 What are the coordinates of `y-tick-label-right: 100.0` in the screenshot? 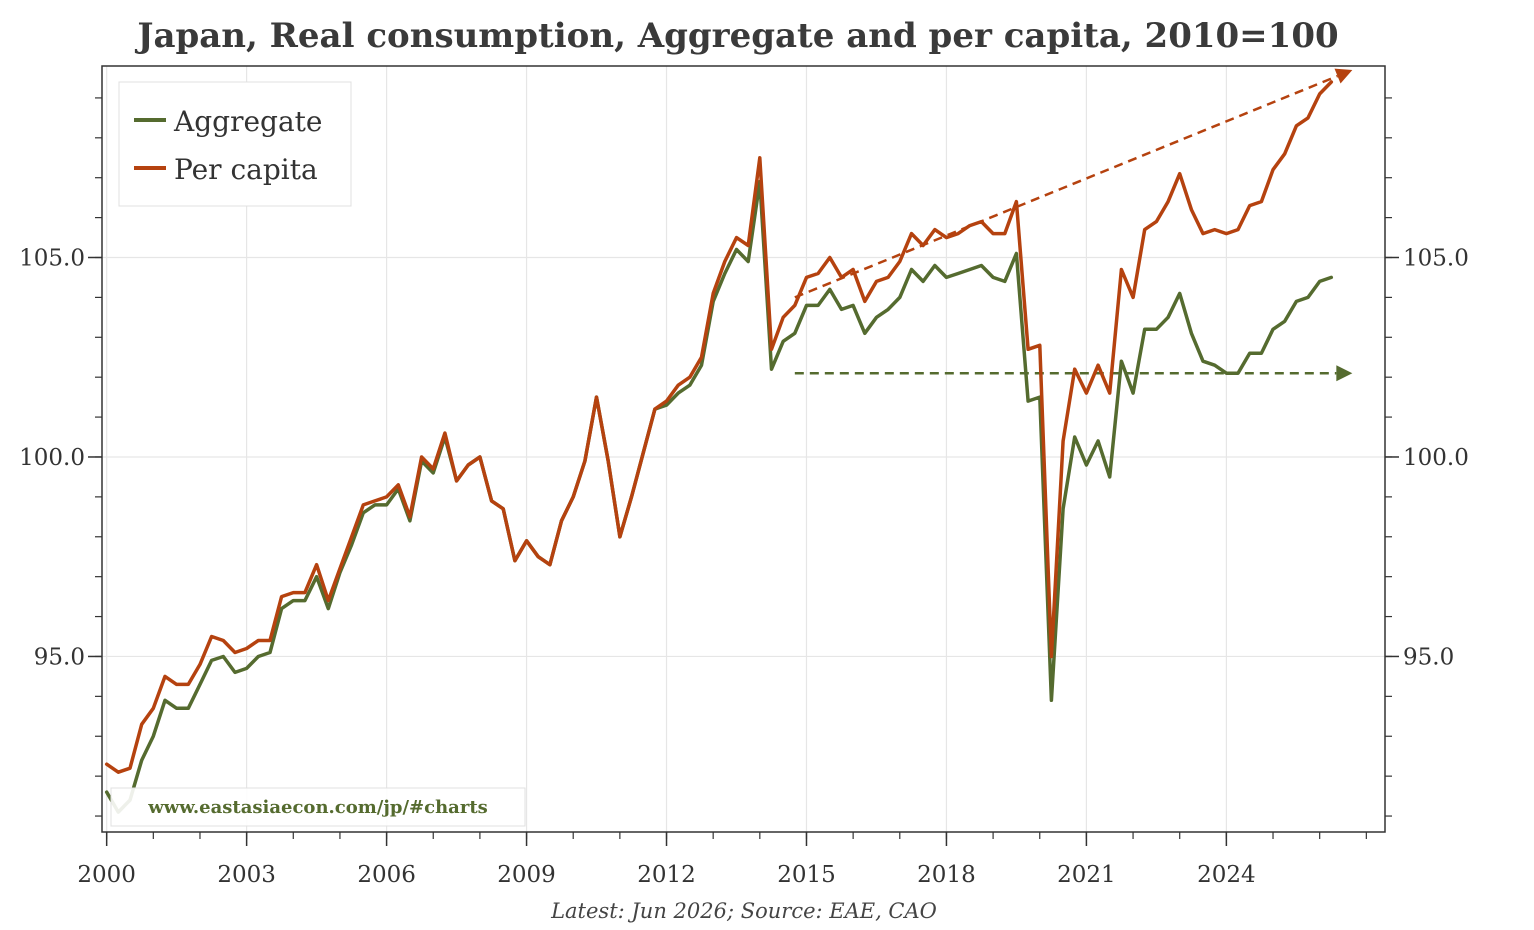 It's located at (1436, 458).